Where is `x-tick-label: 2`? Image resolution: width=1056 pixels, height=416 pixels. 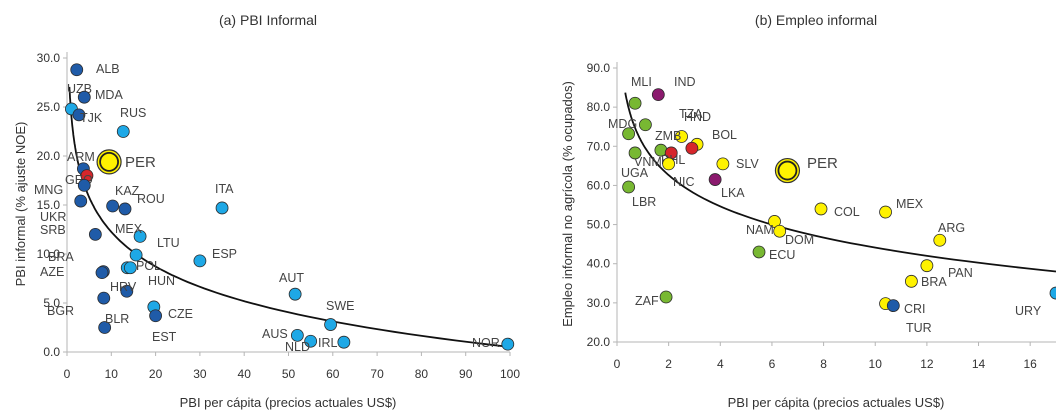
x-tick-label: 2 is located at coordinates (668, 364).